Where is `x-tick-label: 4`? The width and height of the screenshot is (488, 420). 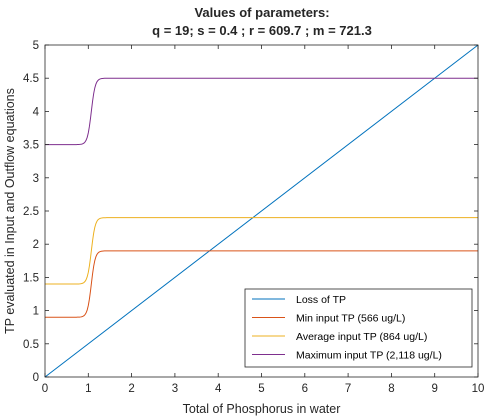
x-tick-label: 4 is located at coordinates (218, 389).